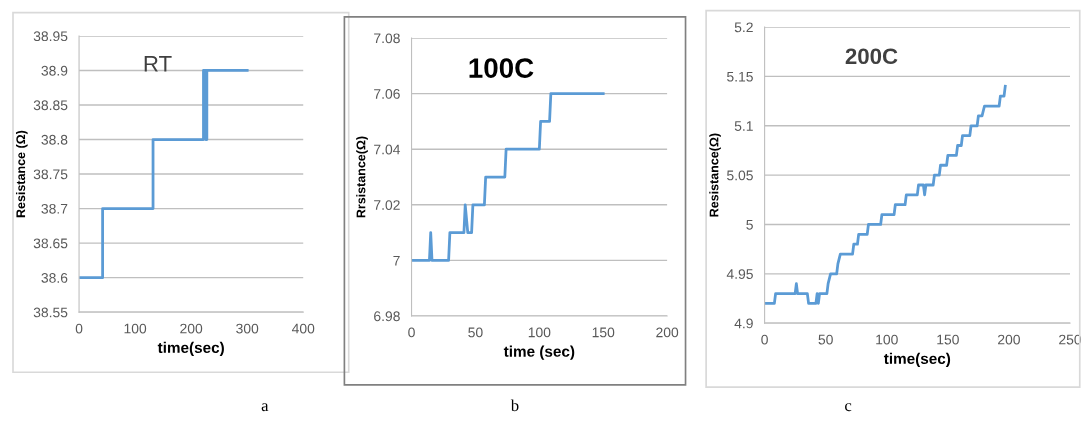 This screenshot has height=423, width=1083. I want to click on y-tick-label: 5.1, so click(743, 126).